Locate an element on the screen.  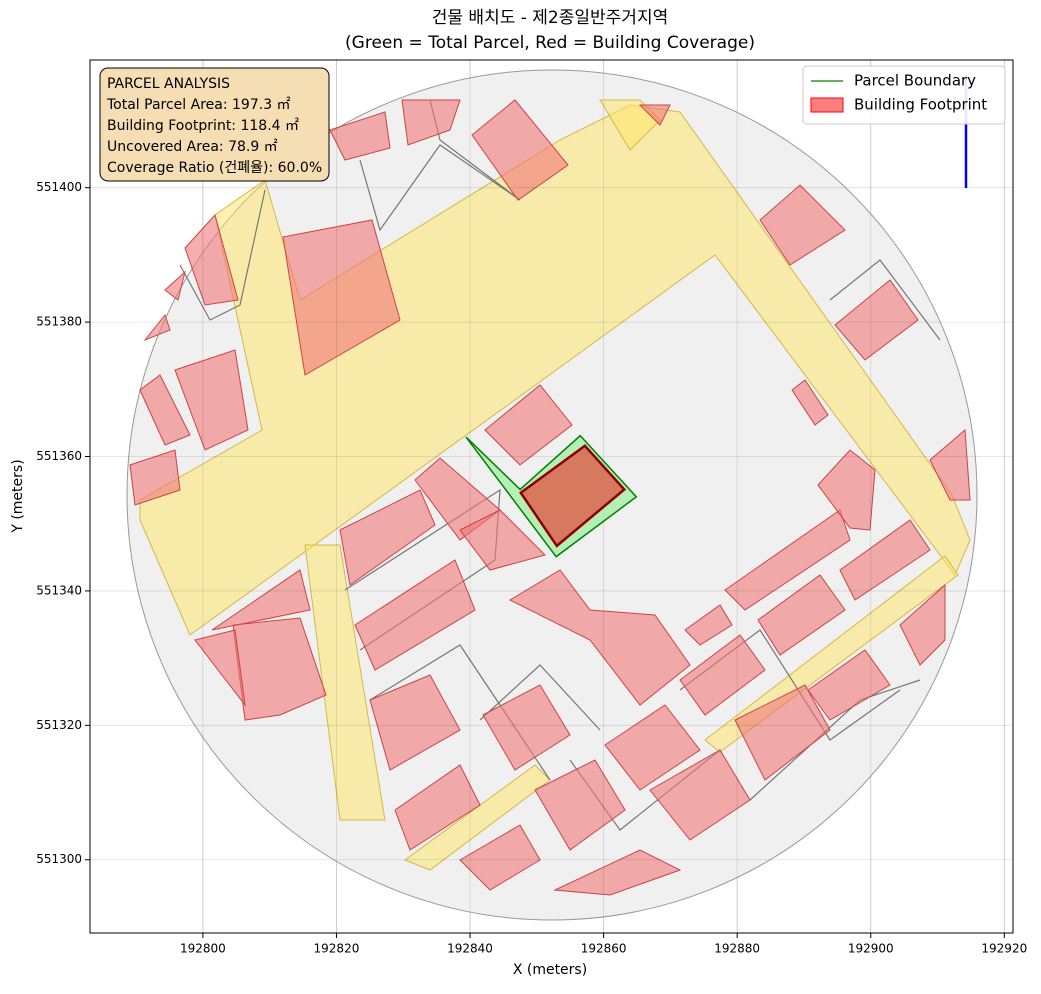
x-tick-label: 192880 is located at coordinates (737, 949).